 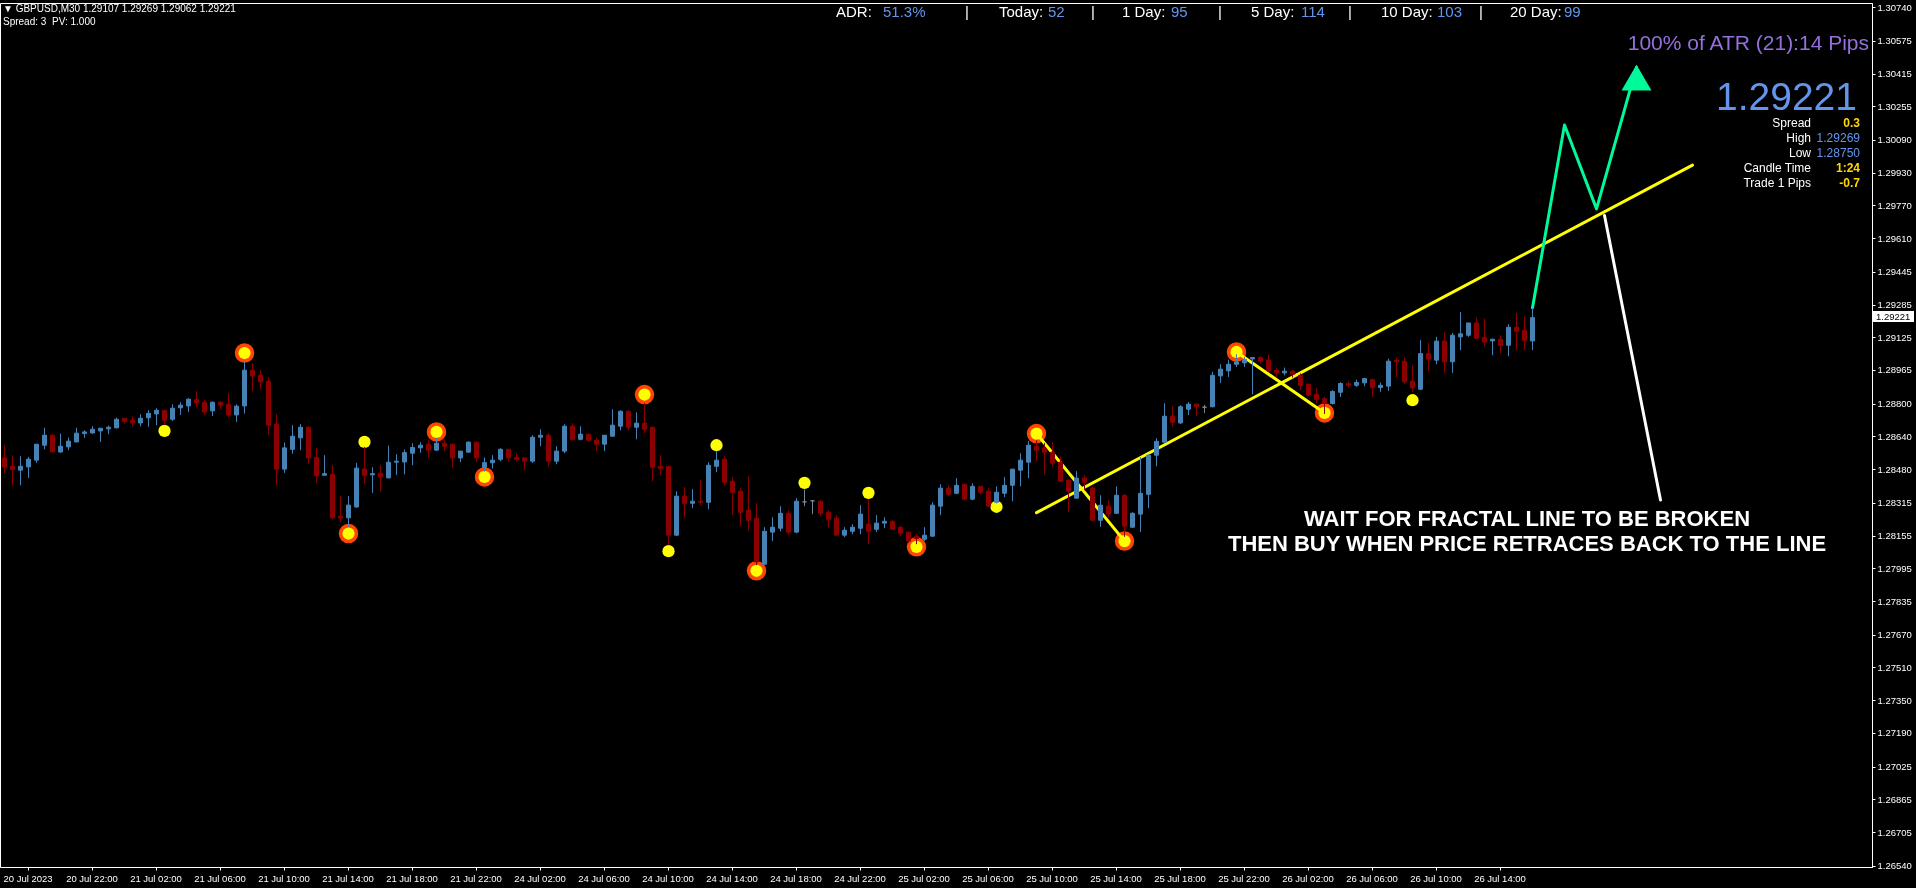 I want to click on annotation: 1.28750, so click(x=1838, y=152).